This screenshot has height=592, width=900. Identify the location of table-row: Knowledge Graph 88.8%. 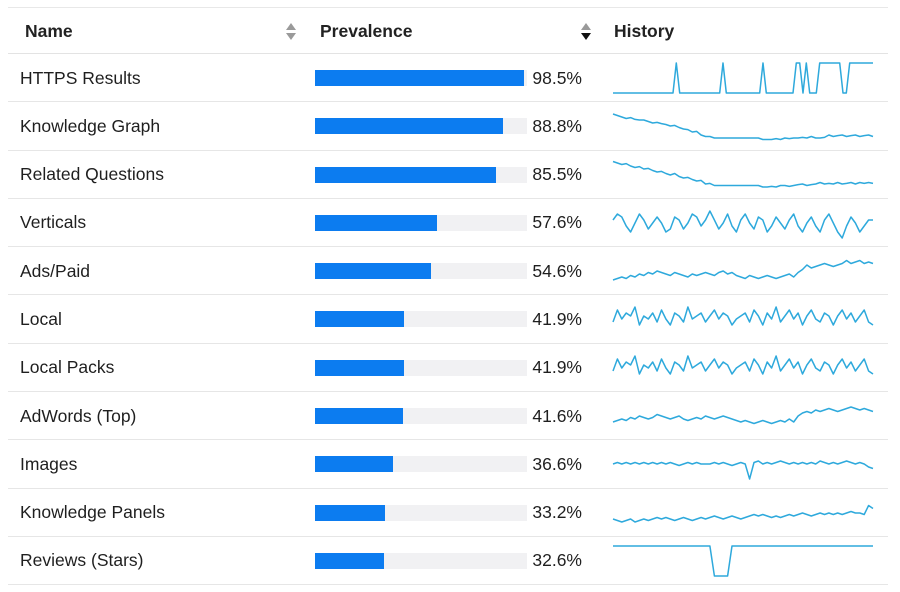
(448, 126).